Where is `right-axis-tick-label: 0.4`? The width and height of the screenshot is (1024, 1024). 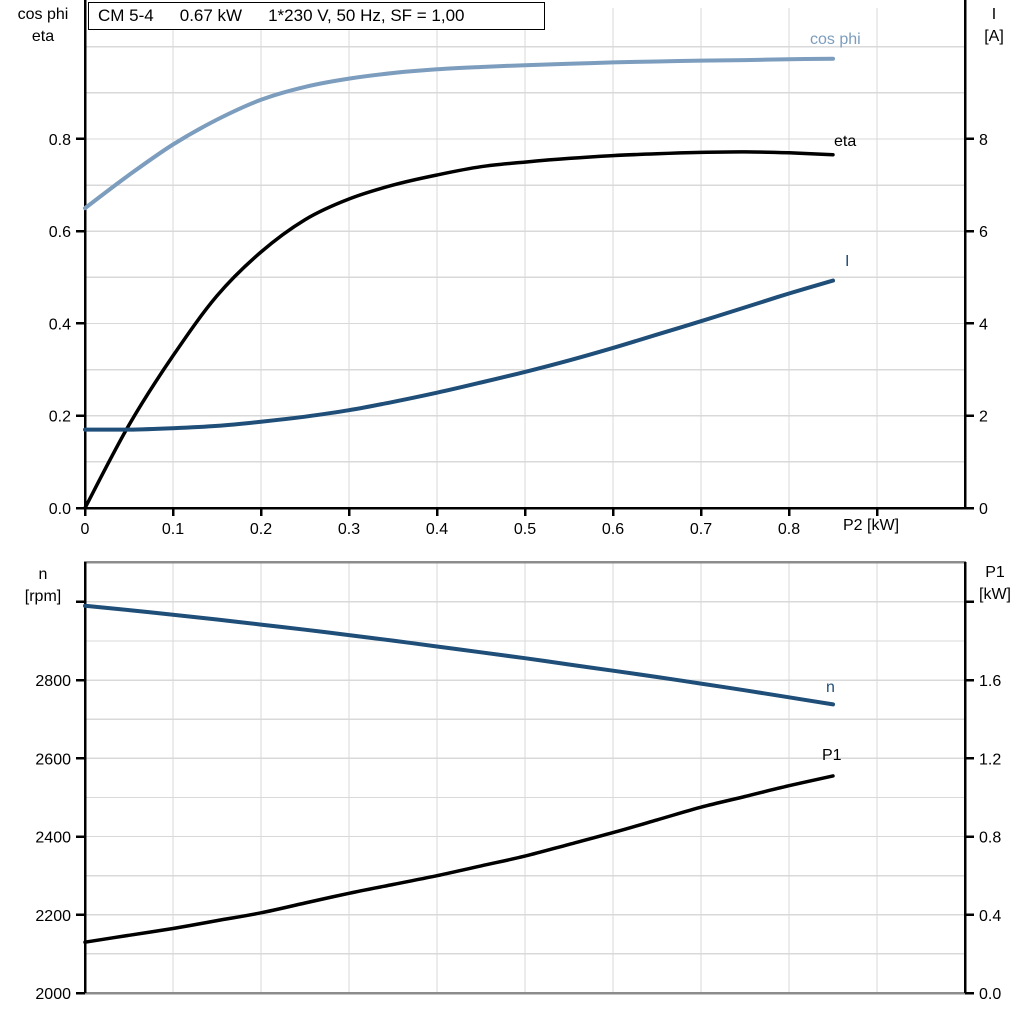
right-axis-tick-label: 0.4 is located at coordinates (990, 916).